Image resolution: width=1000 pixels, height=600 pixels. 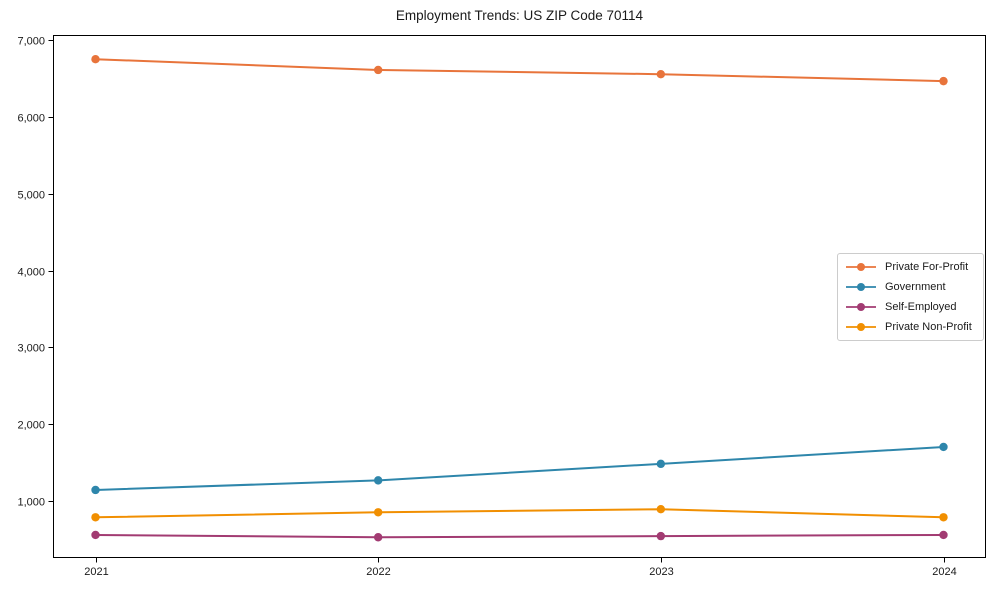 What do you see at coordinates (31, 273) in the screenshot?
I see `y-axis-tick-label: 4,000` at bounding box center [31, 273].